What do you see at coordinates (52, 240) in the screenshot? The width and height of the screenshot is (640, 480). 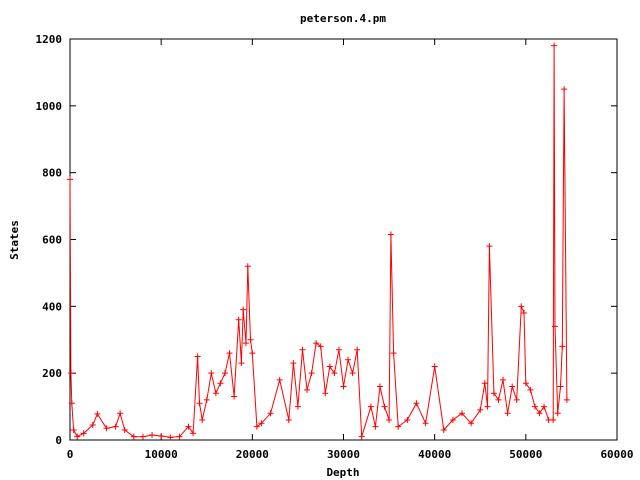 I see `y-tick-label: 600` at bounding box center [52, 240].